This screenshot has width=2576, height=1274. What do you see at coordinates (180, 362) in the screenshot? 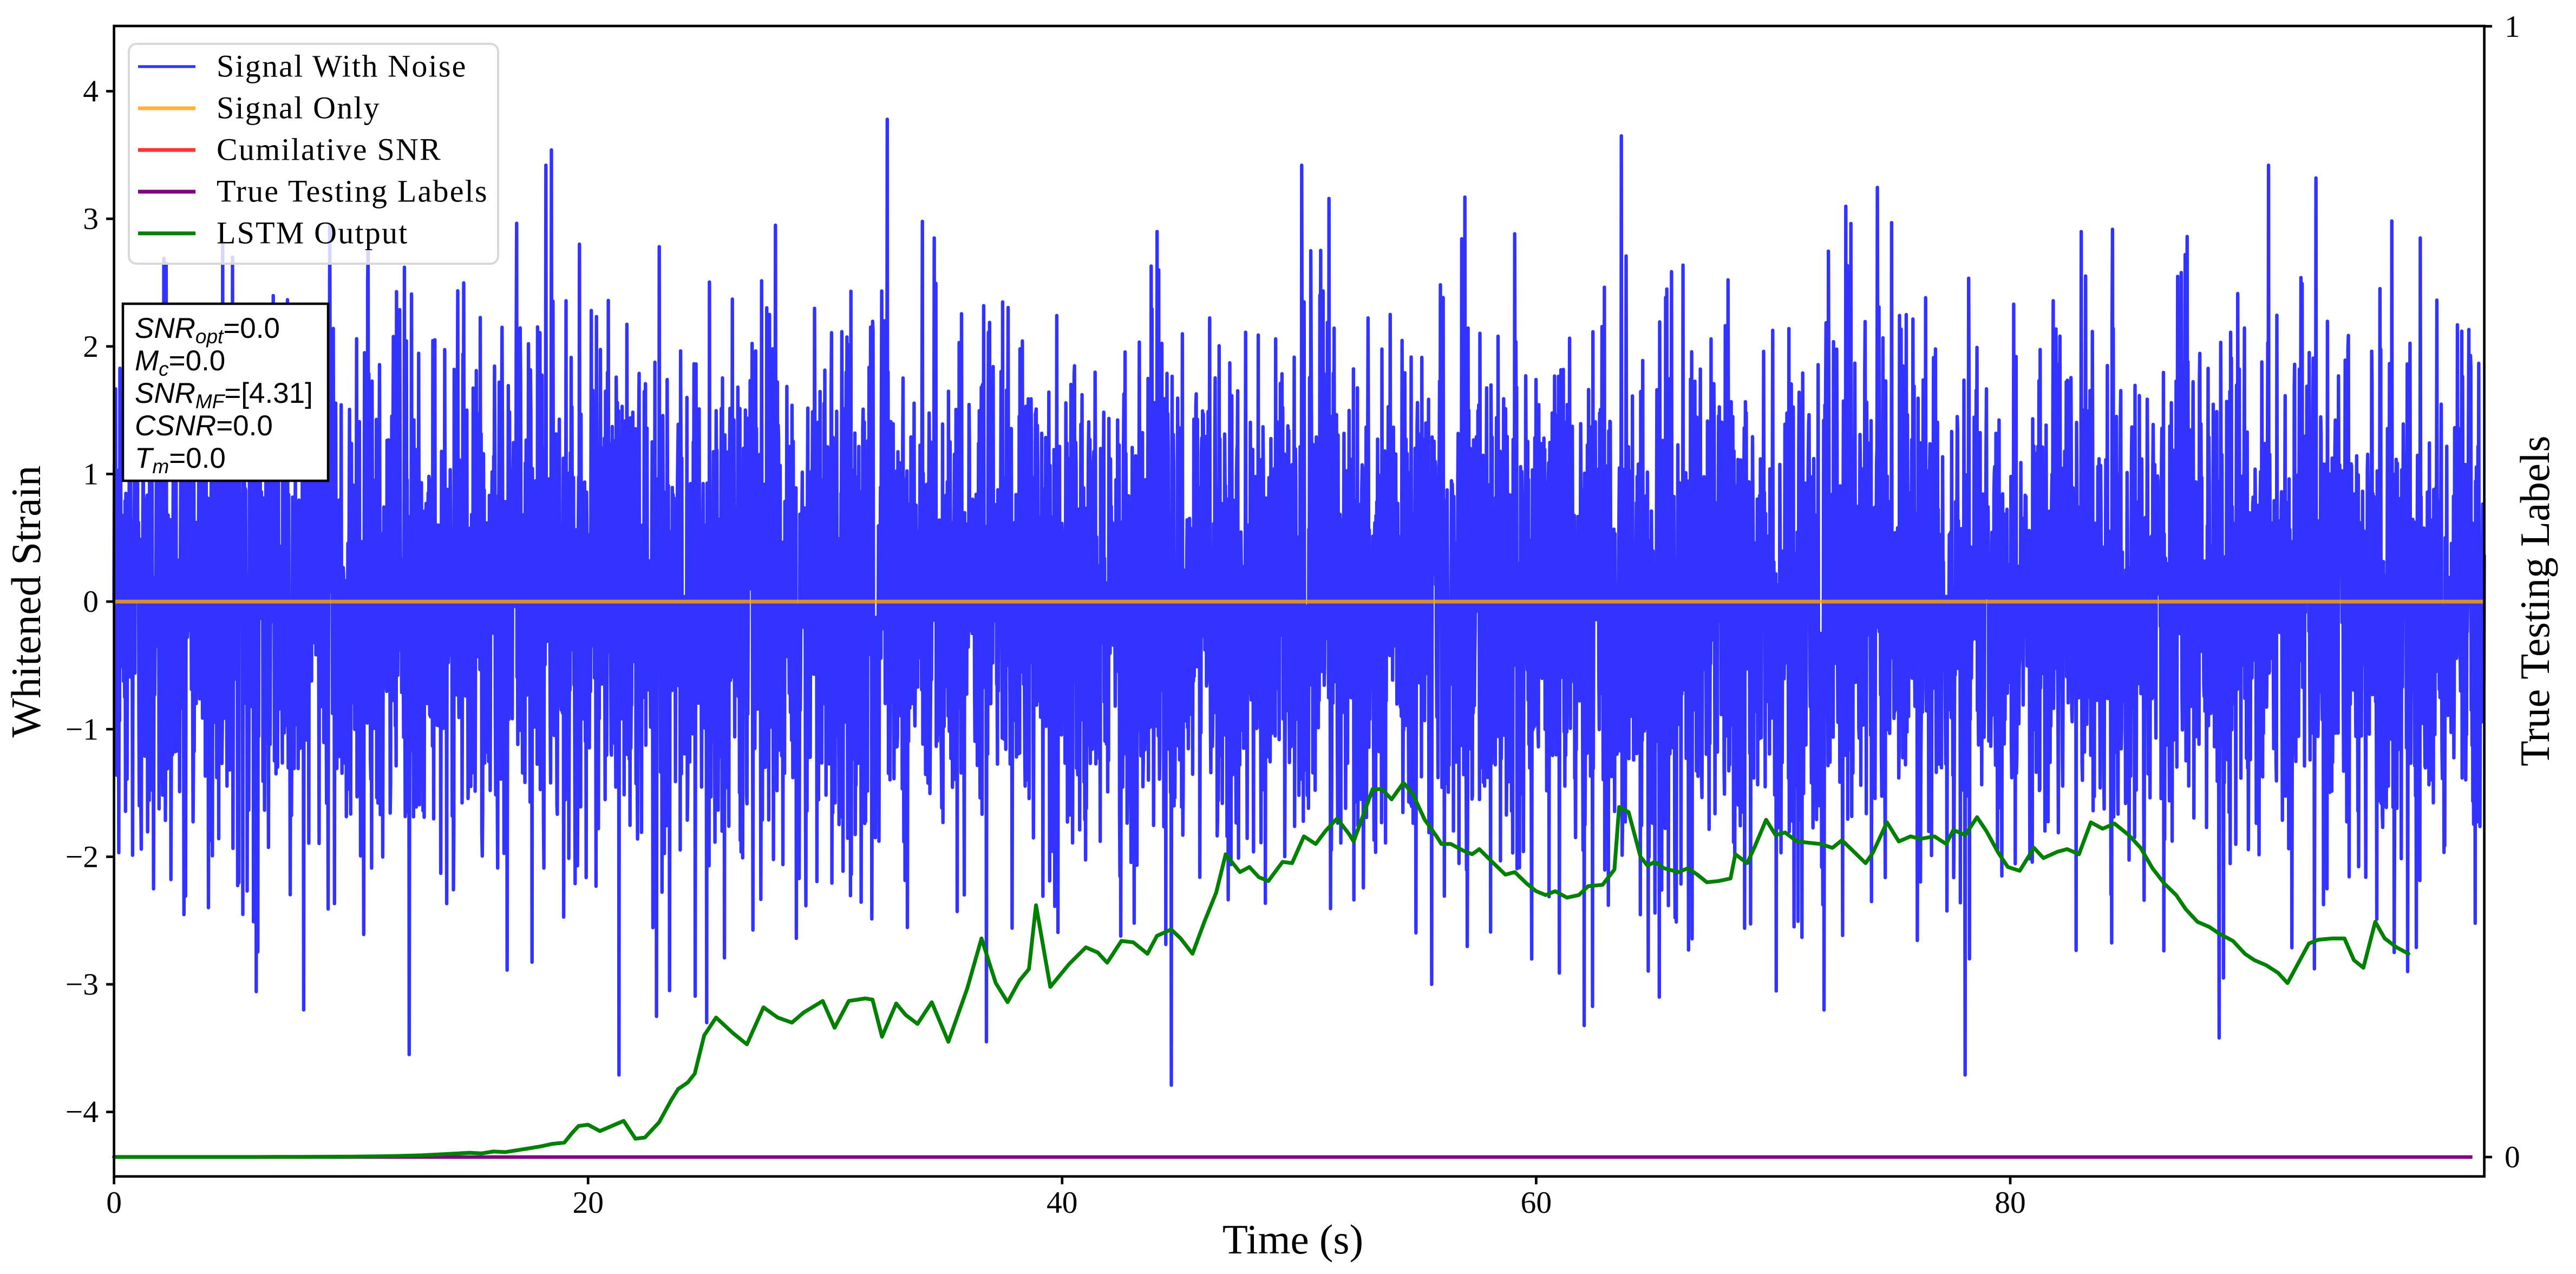
I see `svg-text: Mc=0.0` at bounding box center [180, 362].